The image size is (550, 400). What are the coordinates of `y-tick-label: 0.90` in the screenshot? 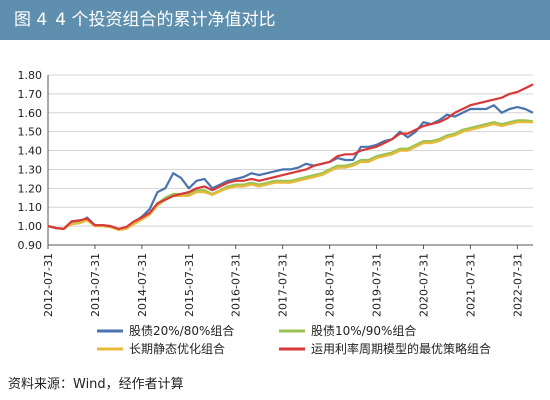 It's located at (30, 245).